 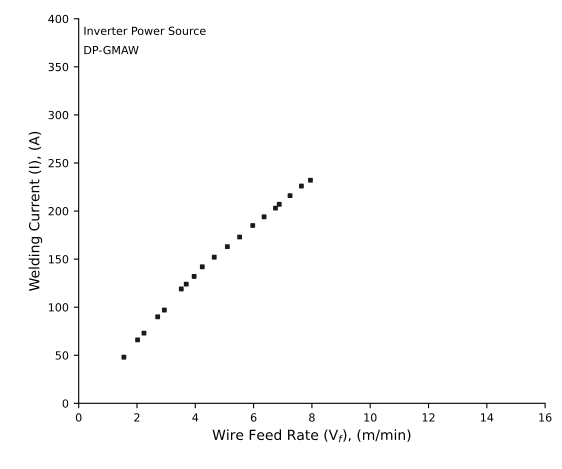 I want to click on x-tick-label: 6, so click(x=253, y=417).